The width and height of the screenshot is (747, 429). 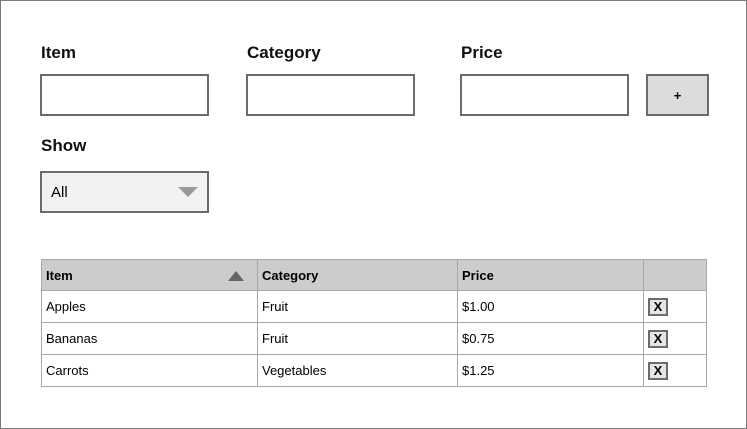 What do you see at coordinates (149, 338) in the screenshot?
I see `cell-item: Bananas` at bounding box center [149, 338].